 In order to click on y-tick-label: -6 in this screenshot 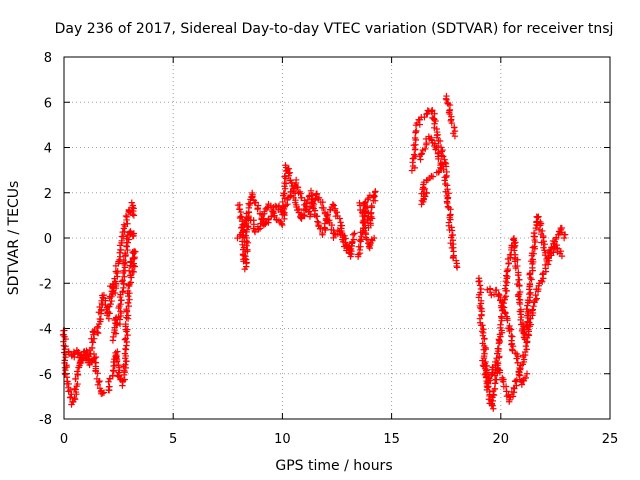, I will do `click(45, 375)`.